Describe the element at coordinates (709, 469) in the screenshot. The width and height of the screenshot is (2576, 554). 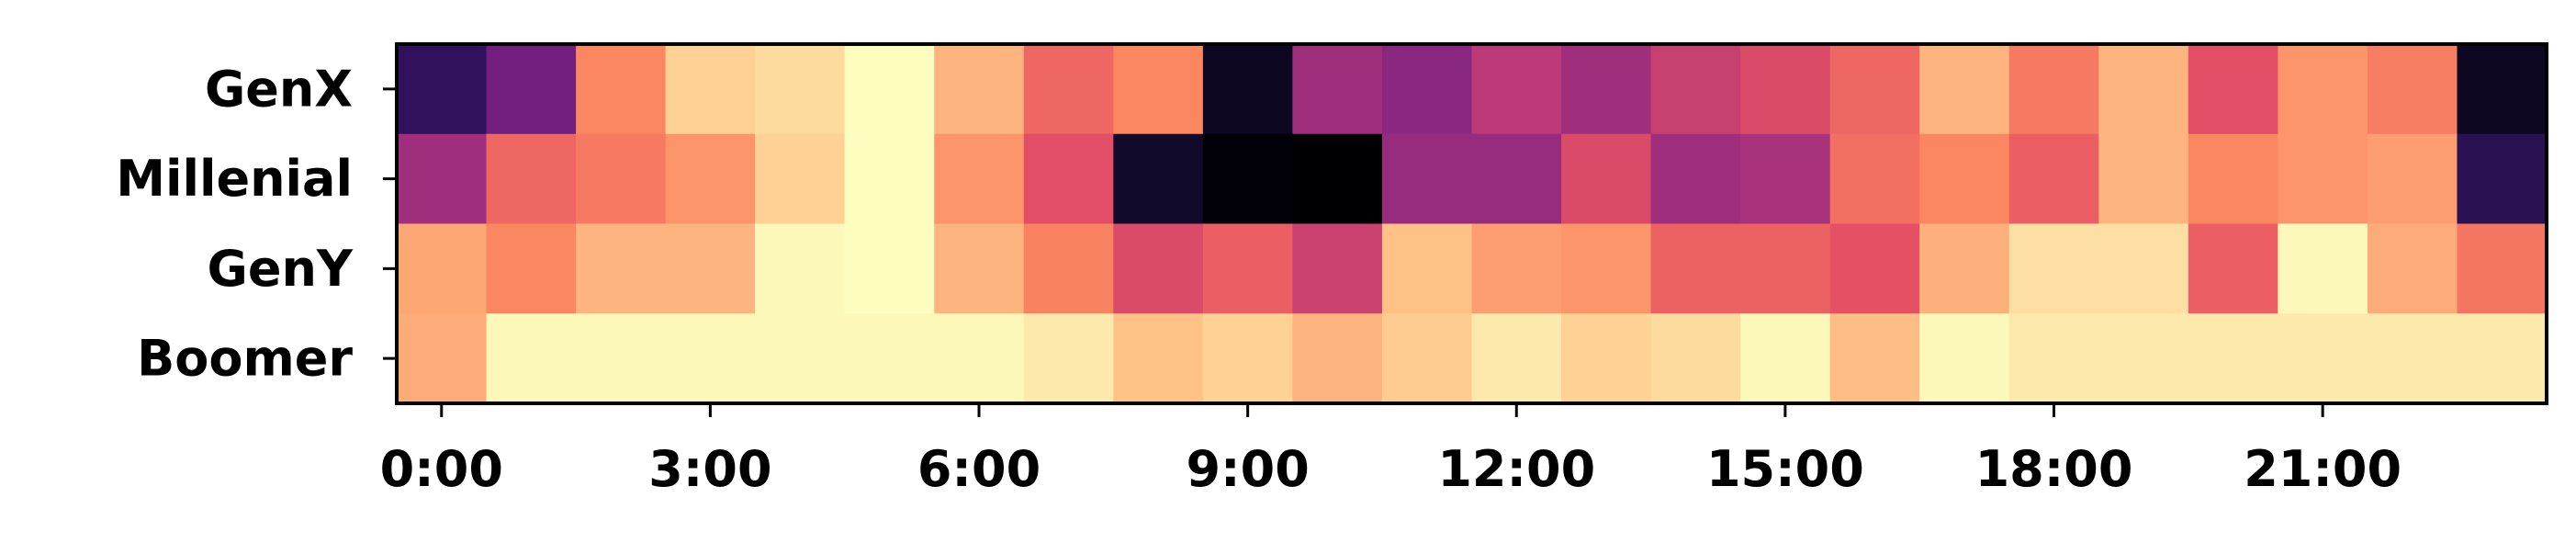
I see `xtick-label: 3:00` at that location.